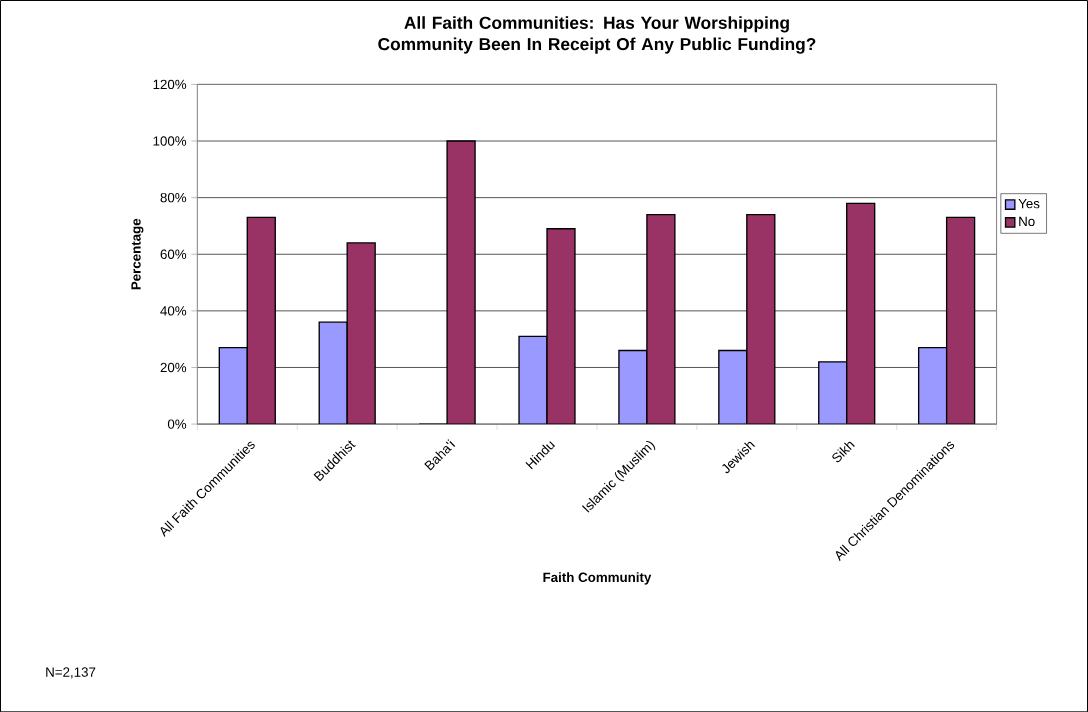 The image size is (1088, 712). What do you see at coordinates (597, 35) in the screenshot?
I see `chart-title: All Faith Communities: Has Your Worshipping Community Been In Receipt Of Any Public Funding?` at bounding box center [597, 35].